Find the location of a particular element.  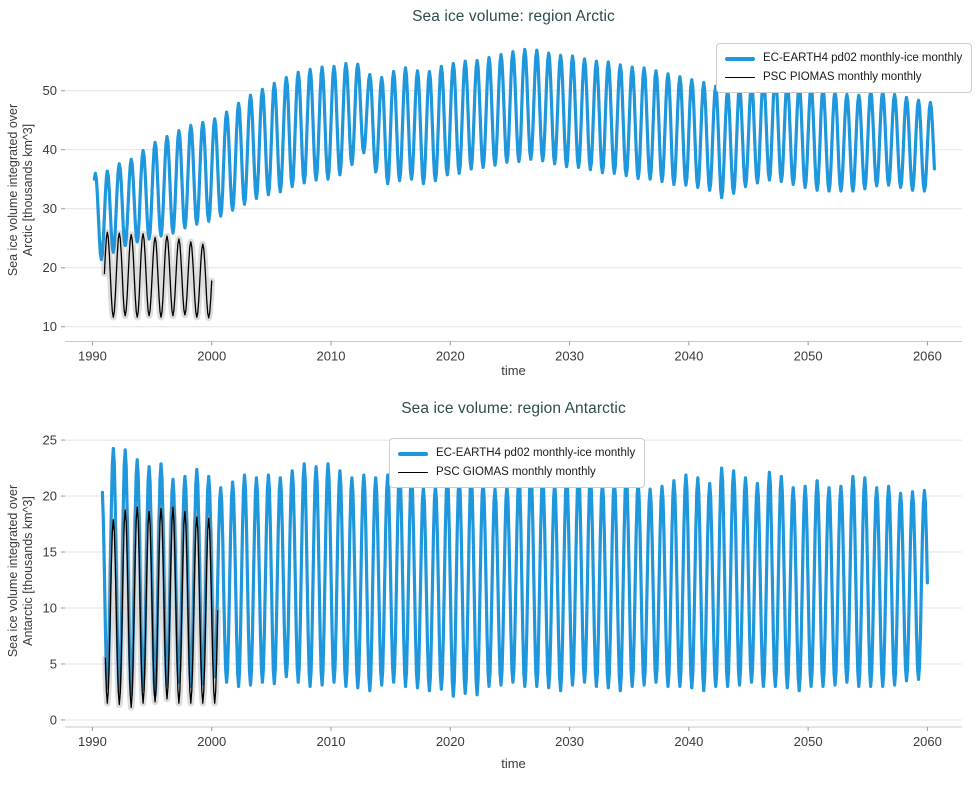

chart-title-antarctic: Sea ice volume: region Antarctic is located at coordinates (513, 408).